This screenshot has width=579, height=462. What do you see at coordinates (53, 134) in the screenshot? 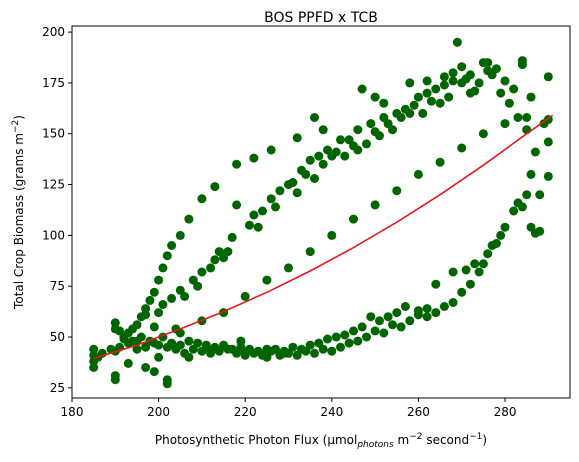
I see `y-tick-label: 150` at bounding box center [53, 134].